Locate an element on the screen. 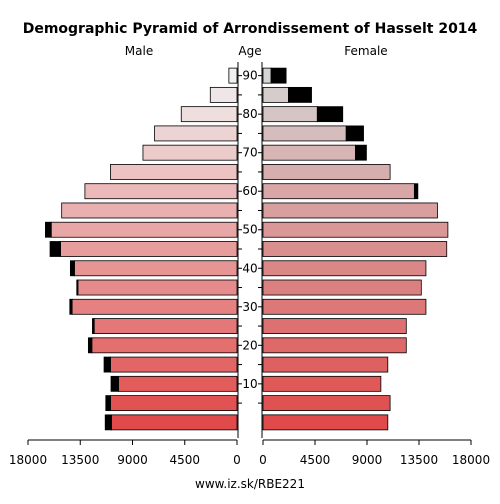 The height and width of the screenshot is (504, 500). x-tick-label-female: 0 is located at coordinates (263, 460).